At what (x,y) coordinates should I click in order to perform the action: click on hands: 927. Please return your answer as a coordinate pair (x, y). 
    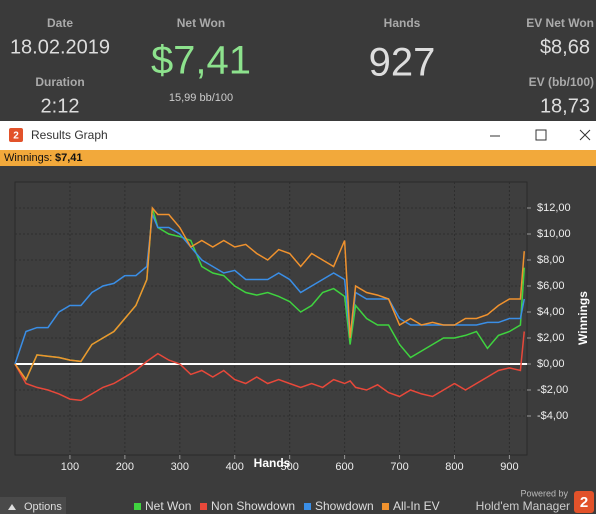
    Looking at the image, I should click on (402, 63).